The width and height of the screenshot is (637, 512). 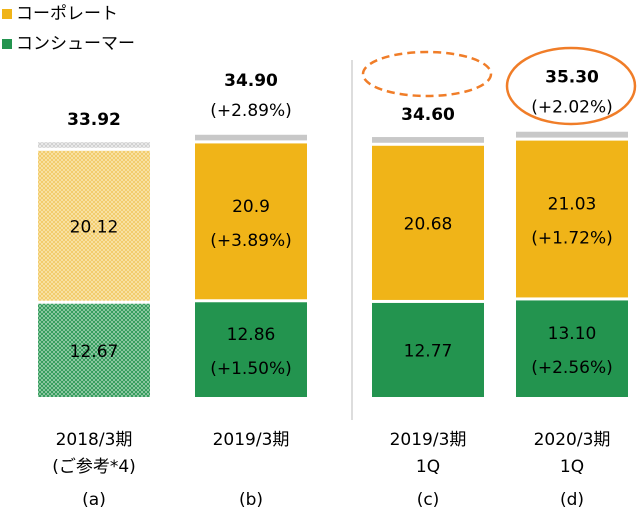 I want to click on x-tick-note: (ご参考*4), so click(x=94, y=467).